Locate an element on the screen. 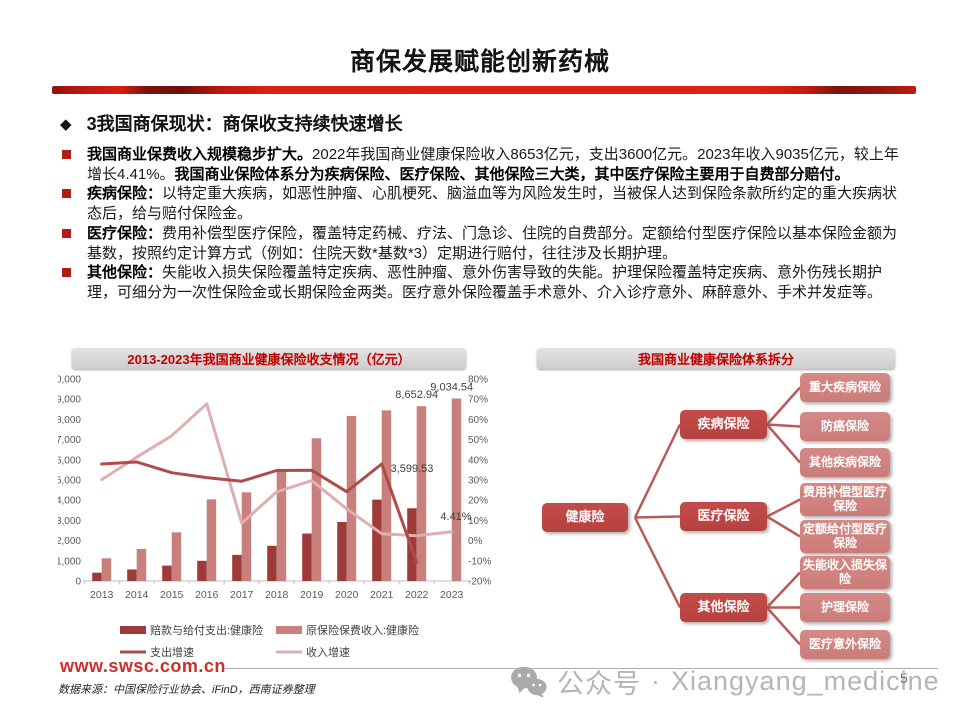 This screenshot has width=960, height=720. bar-赔款与给付支出:健康险-2015 is located at coordinates (167, 573).